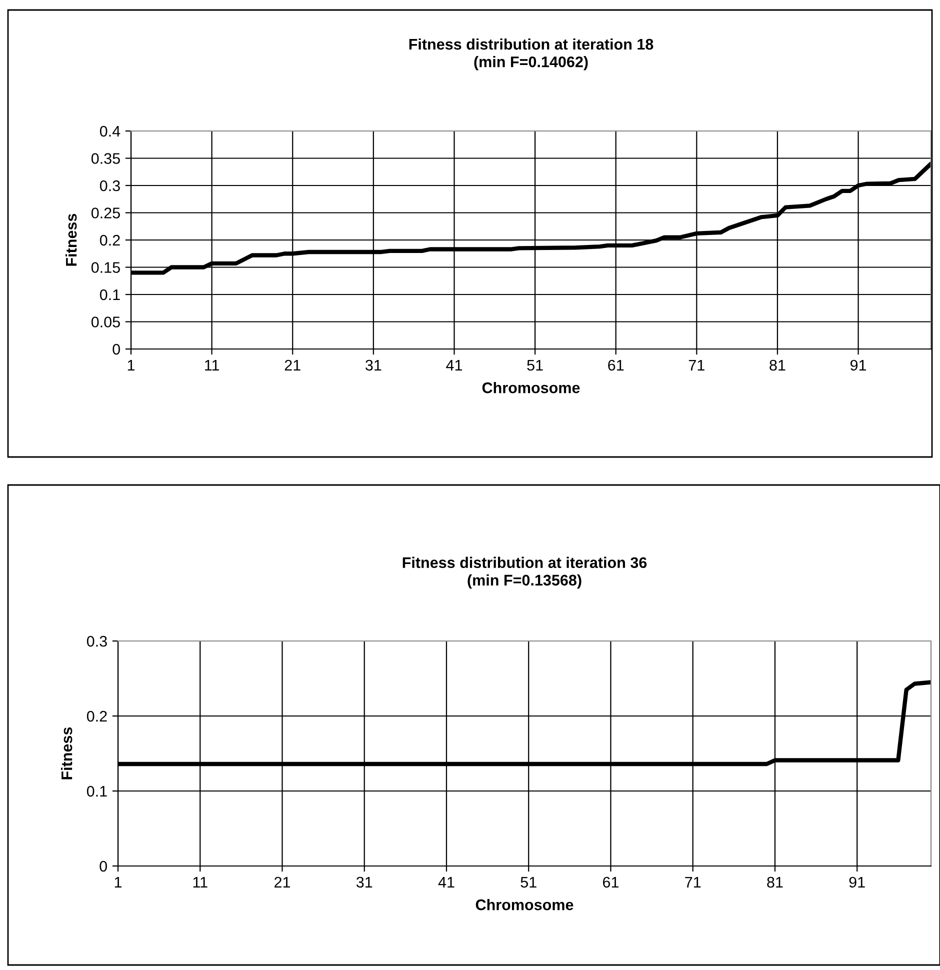  I want to click on y-tick-label: 0.15, so click(105, 267).